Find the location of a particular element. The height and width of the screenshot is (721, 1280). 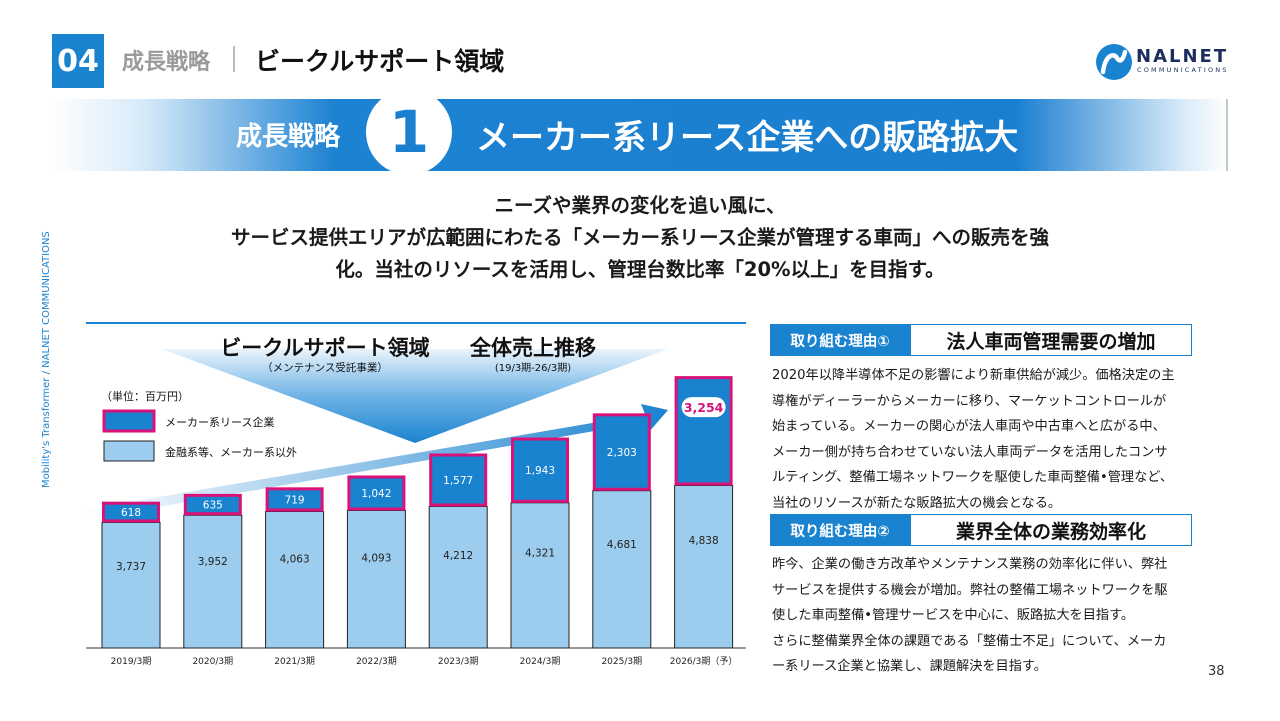

strategy-banner is located at coordinates (640, 135).